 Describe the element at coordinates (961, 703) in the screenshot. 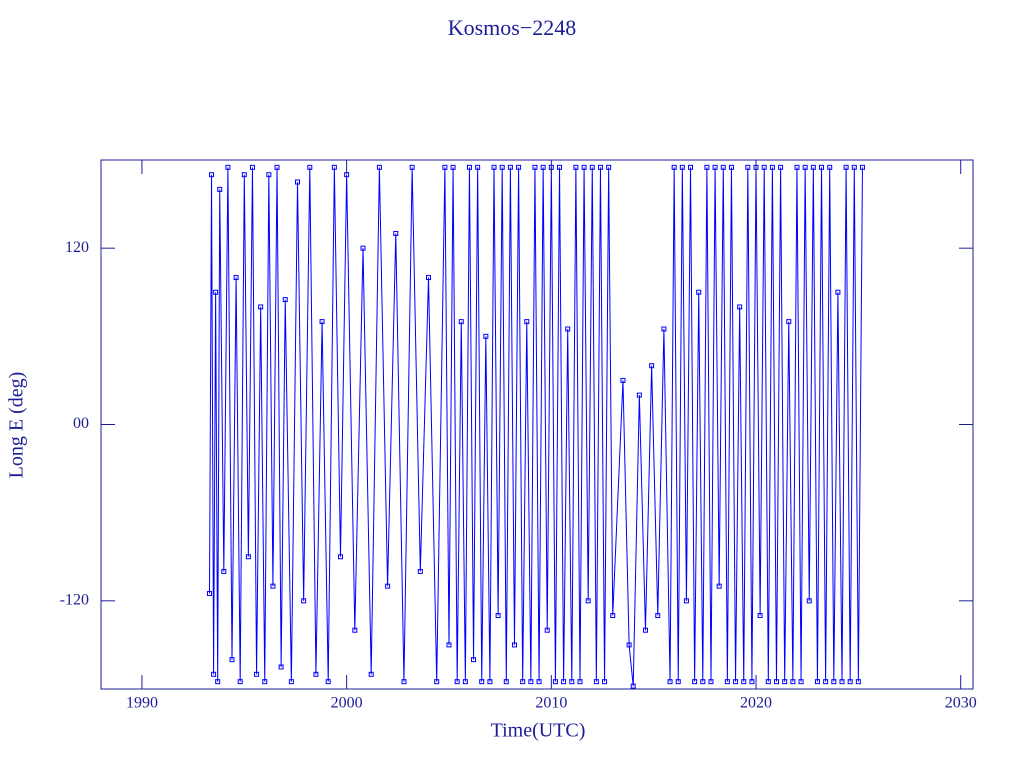

I see `x-tick-label: 2030` at that location.